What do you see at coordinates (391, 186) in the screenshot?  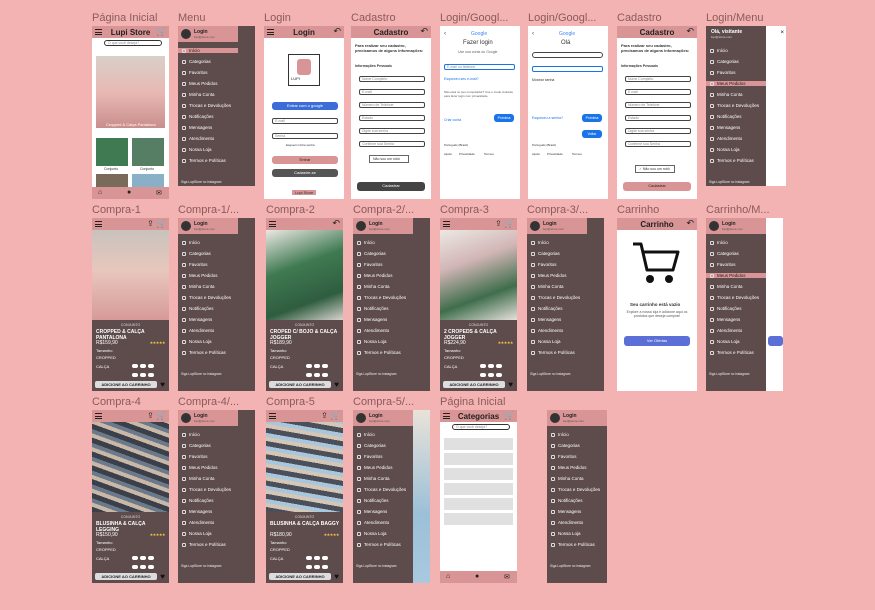 I see `register-submit-button: Cadastrar` at bounding box center [391, 186].